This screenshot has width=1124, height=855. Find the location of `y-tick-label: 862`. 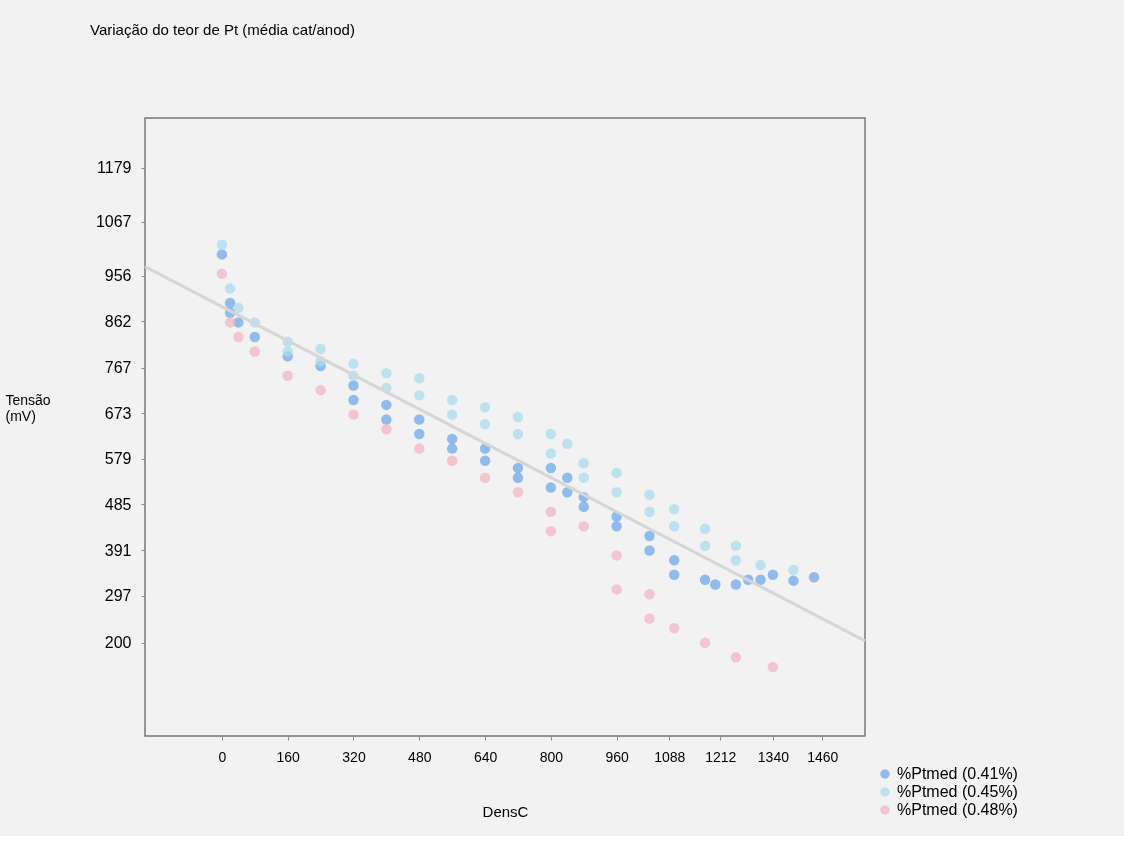

y-tick-label: 862 is located at coordinates (118, 321).